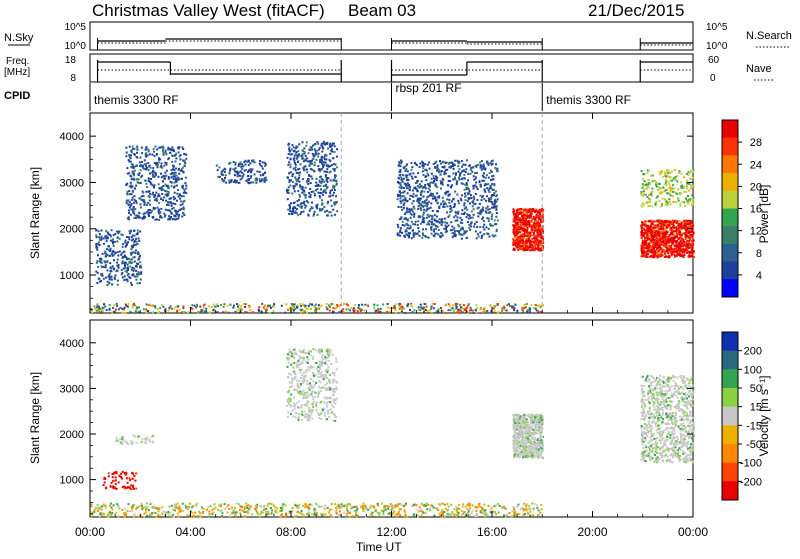 The width and height of the screenshot is (800, 559). What do you see at coordinates (730, 182) in the screenshot?
I see `colorbar-segment` at bounding box center [730, 182].